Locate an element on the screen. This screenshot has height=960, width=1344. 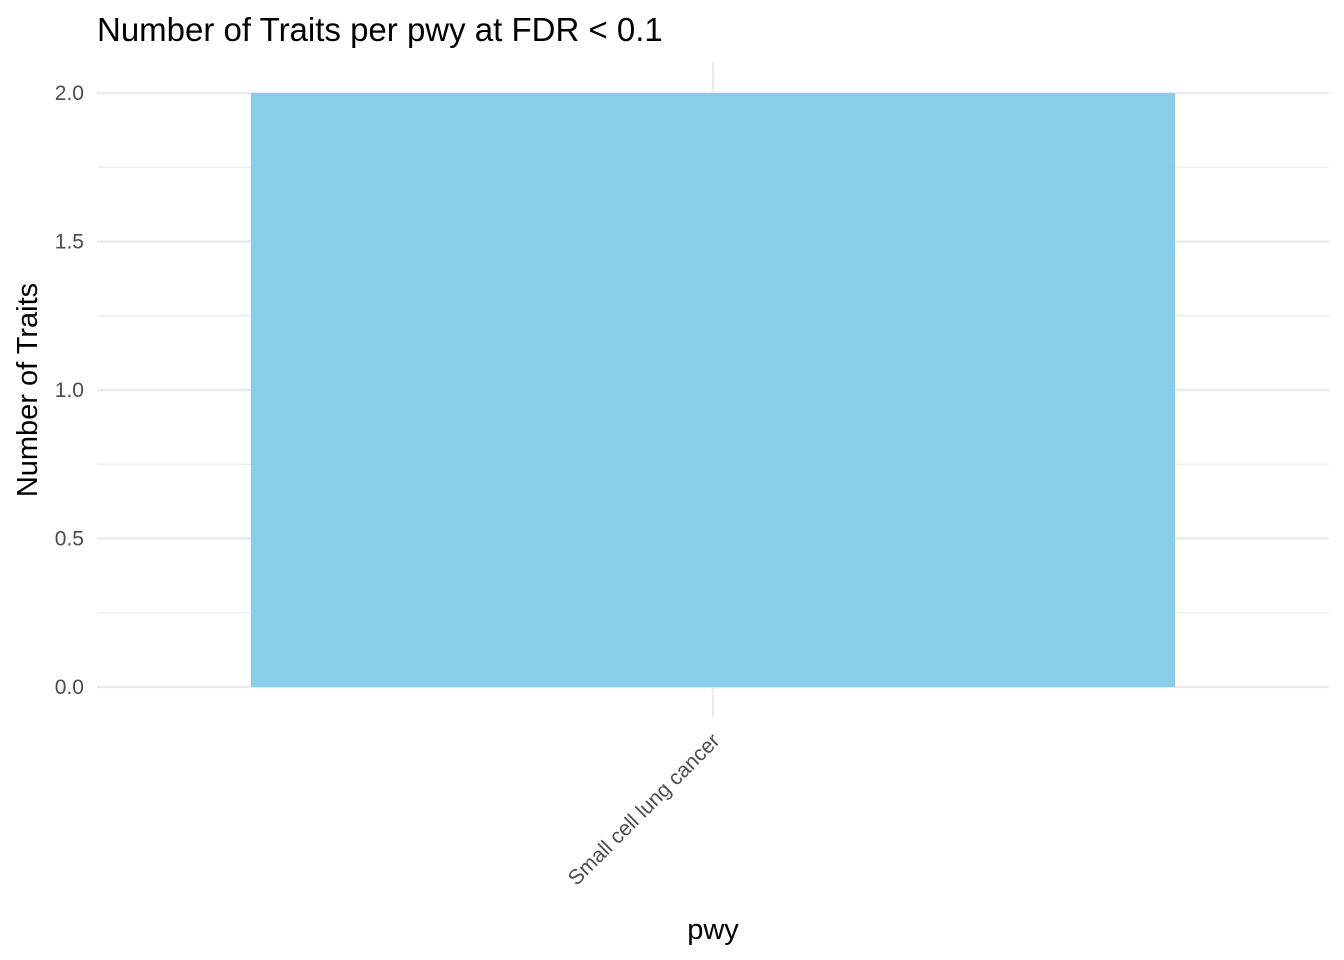
y-axis-tick-labels: 0.0 0.5 1.0 1.5 2.0 is located at coordinates (69, 390).